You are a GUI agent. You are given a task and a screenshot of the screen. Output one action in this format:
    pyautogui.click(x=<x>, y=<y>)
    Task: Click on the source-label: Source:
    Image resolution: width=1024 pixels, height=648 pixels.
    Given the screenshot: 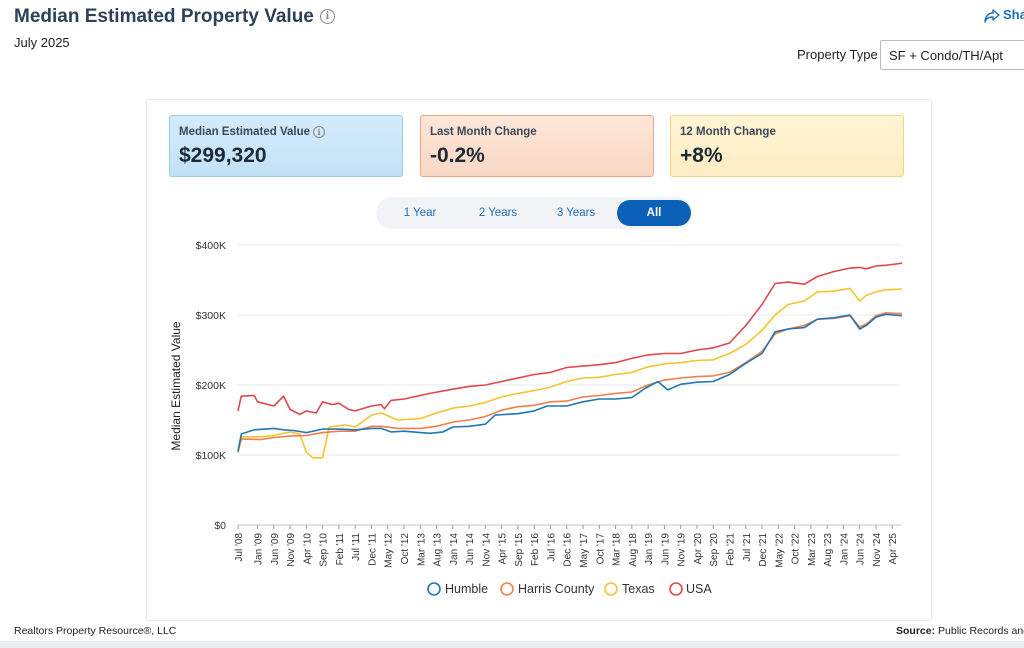 What is the action you would take?
    pyautogui.click(x=916, y=631)
    